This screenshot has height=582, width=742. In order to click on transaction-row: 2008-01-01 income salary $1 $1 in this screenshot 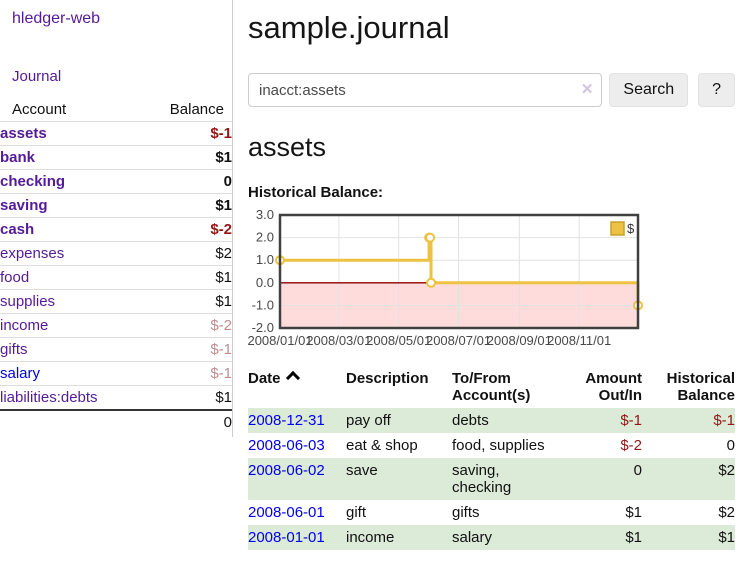, I will do `click(491, 537)`.